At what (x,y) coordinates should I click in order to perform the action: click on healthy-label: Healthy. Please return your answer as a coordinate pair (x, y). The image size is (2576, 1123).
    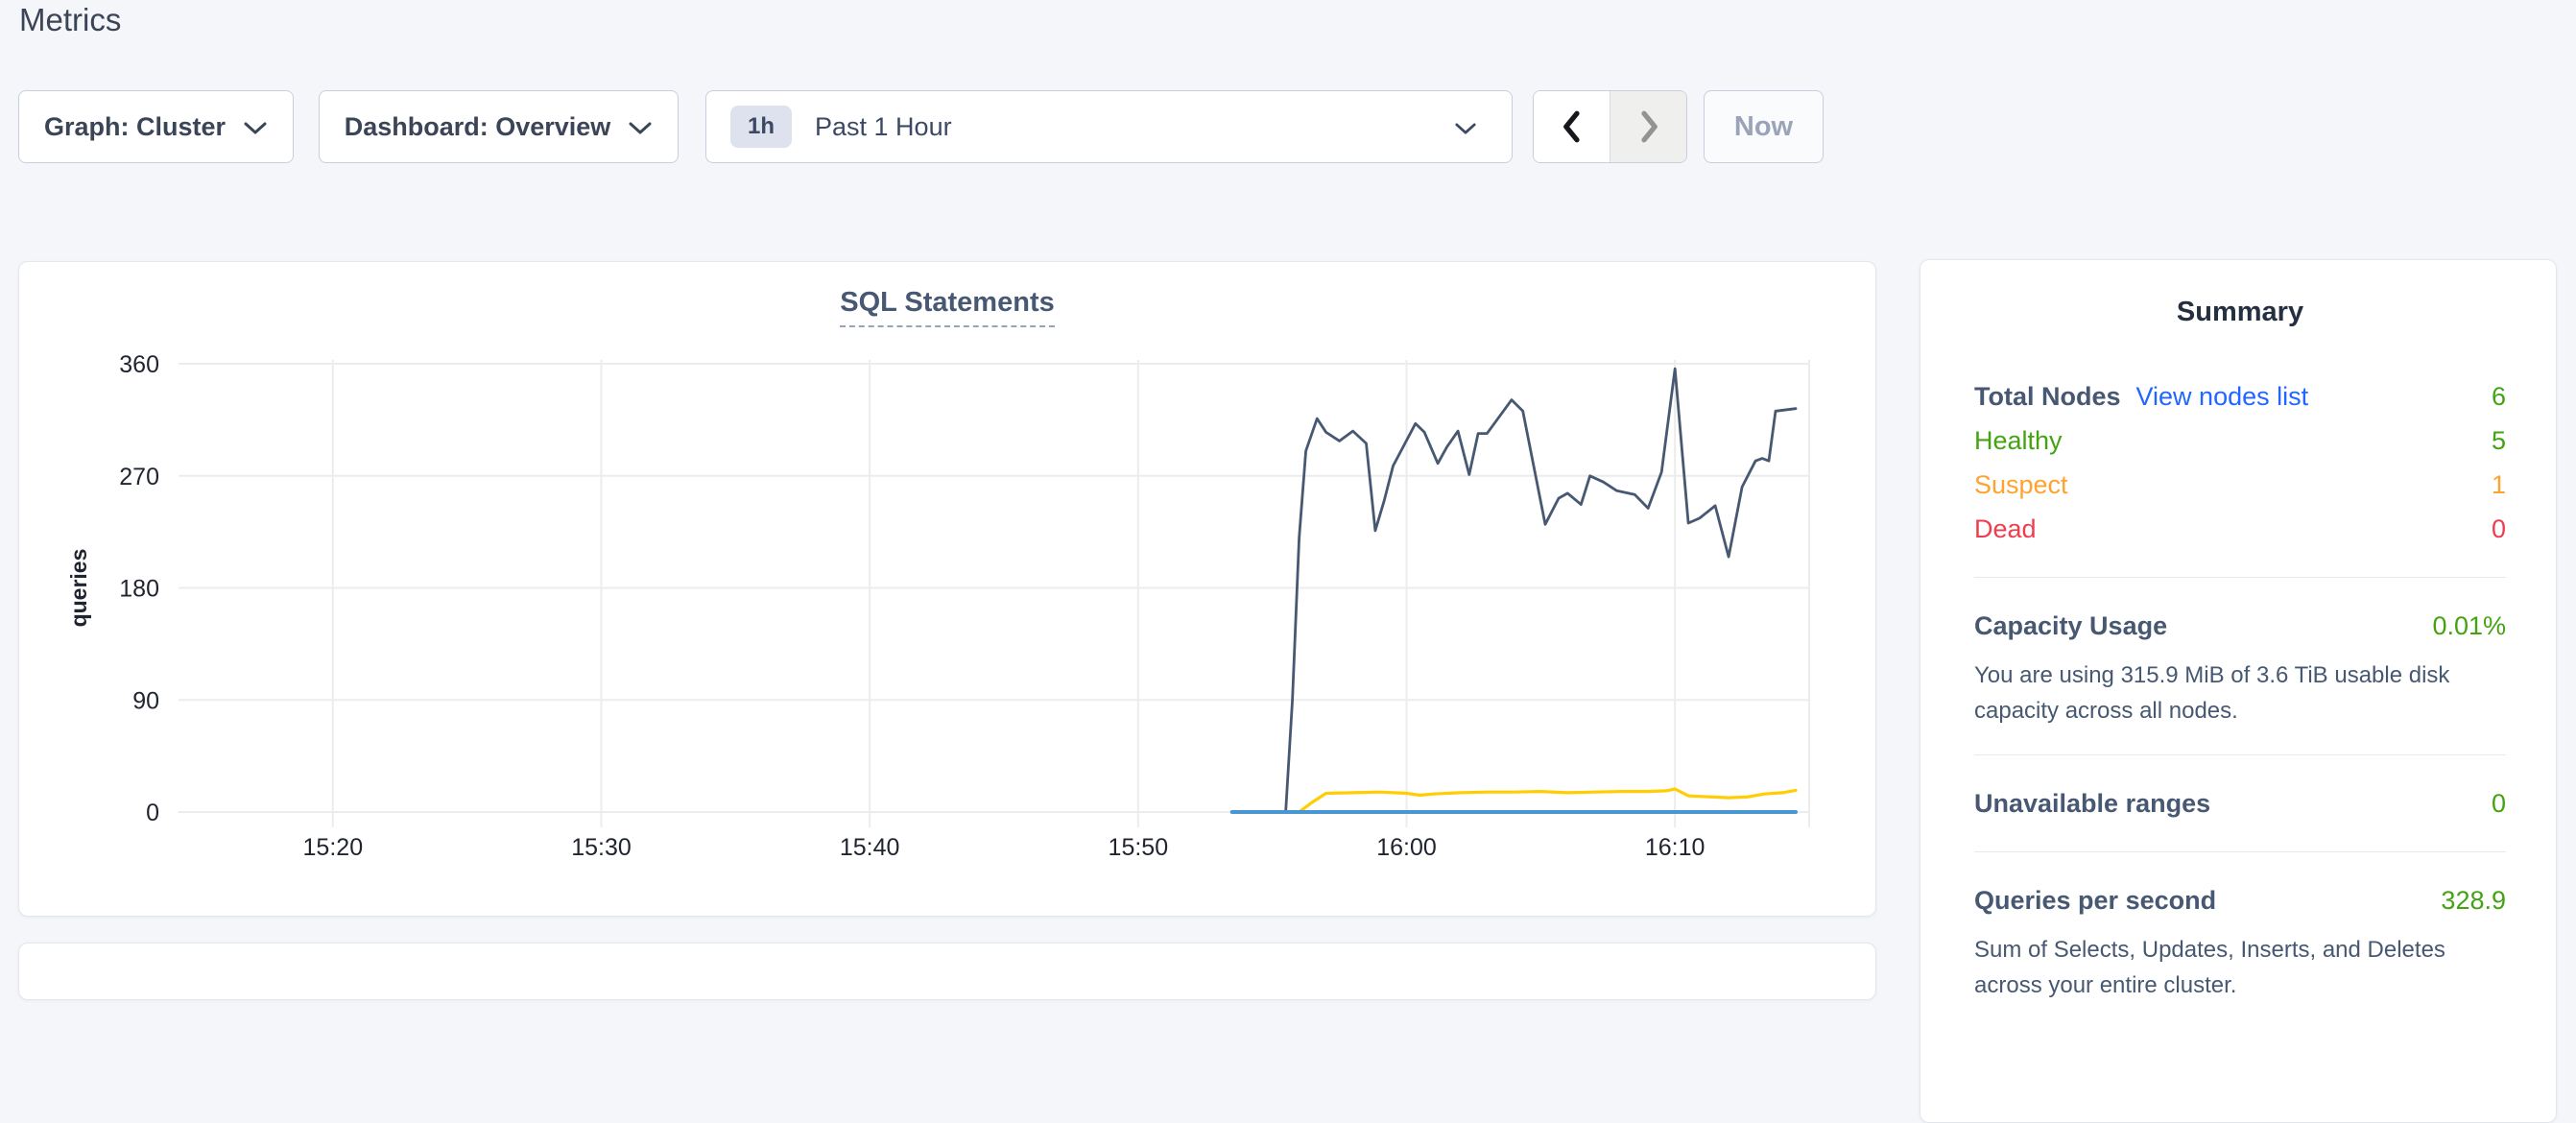
    Looking at the image, I should click on (2018, 440).